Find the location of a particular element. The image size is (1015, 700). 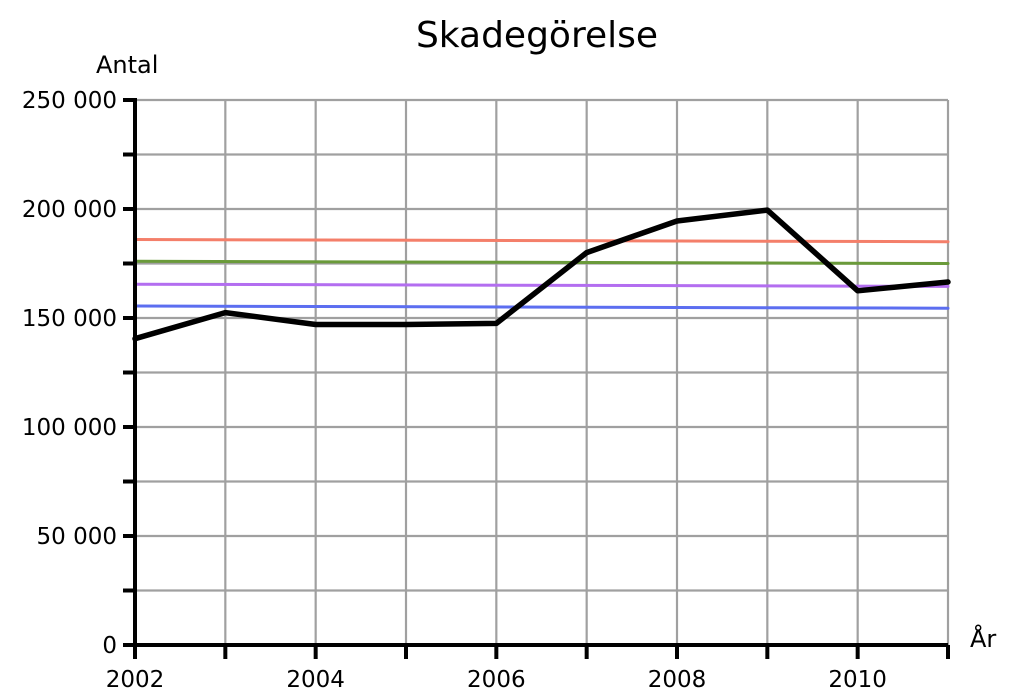

x-tick-label: 2008 is located at coordinates (677, 680).